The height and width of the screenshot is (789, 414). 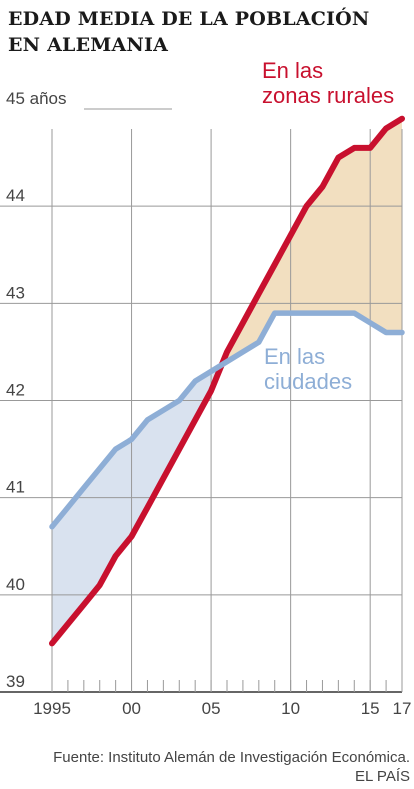 What do you see at coordinates (36, 98) in the screenshot?
I see `y-tick-label: 45 años` at bounding box center [36, 98].